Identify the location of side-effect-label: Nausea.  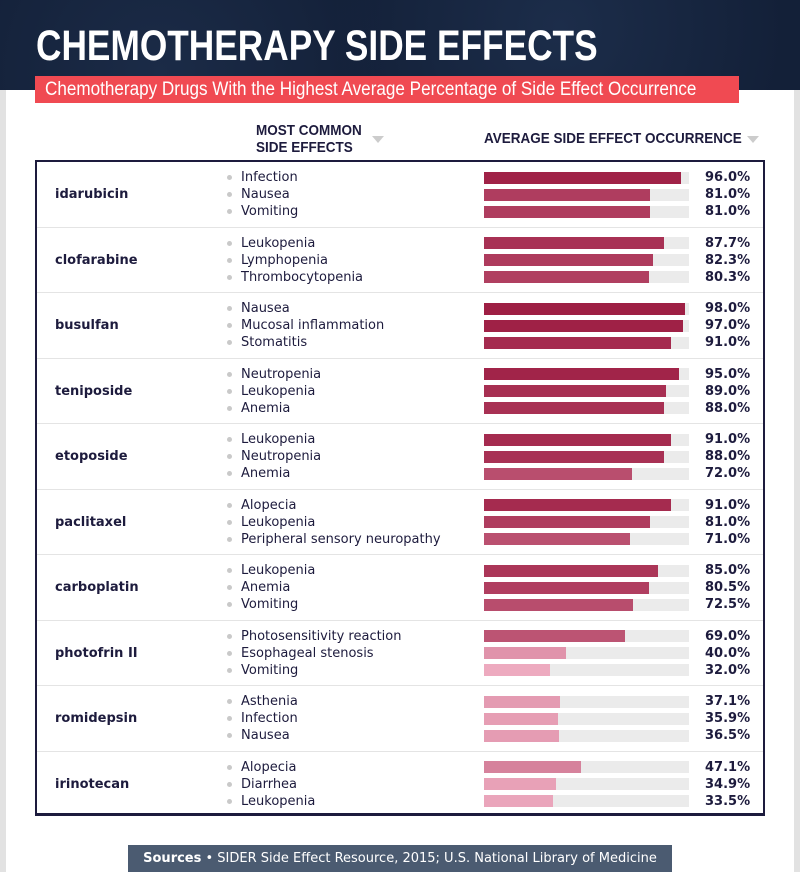
(258, 735).